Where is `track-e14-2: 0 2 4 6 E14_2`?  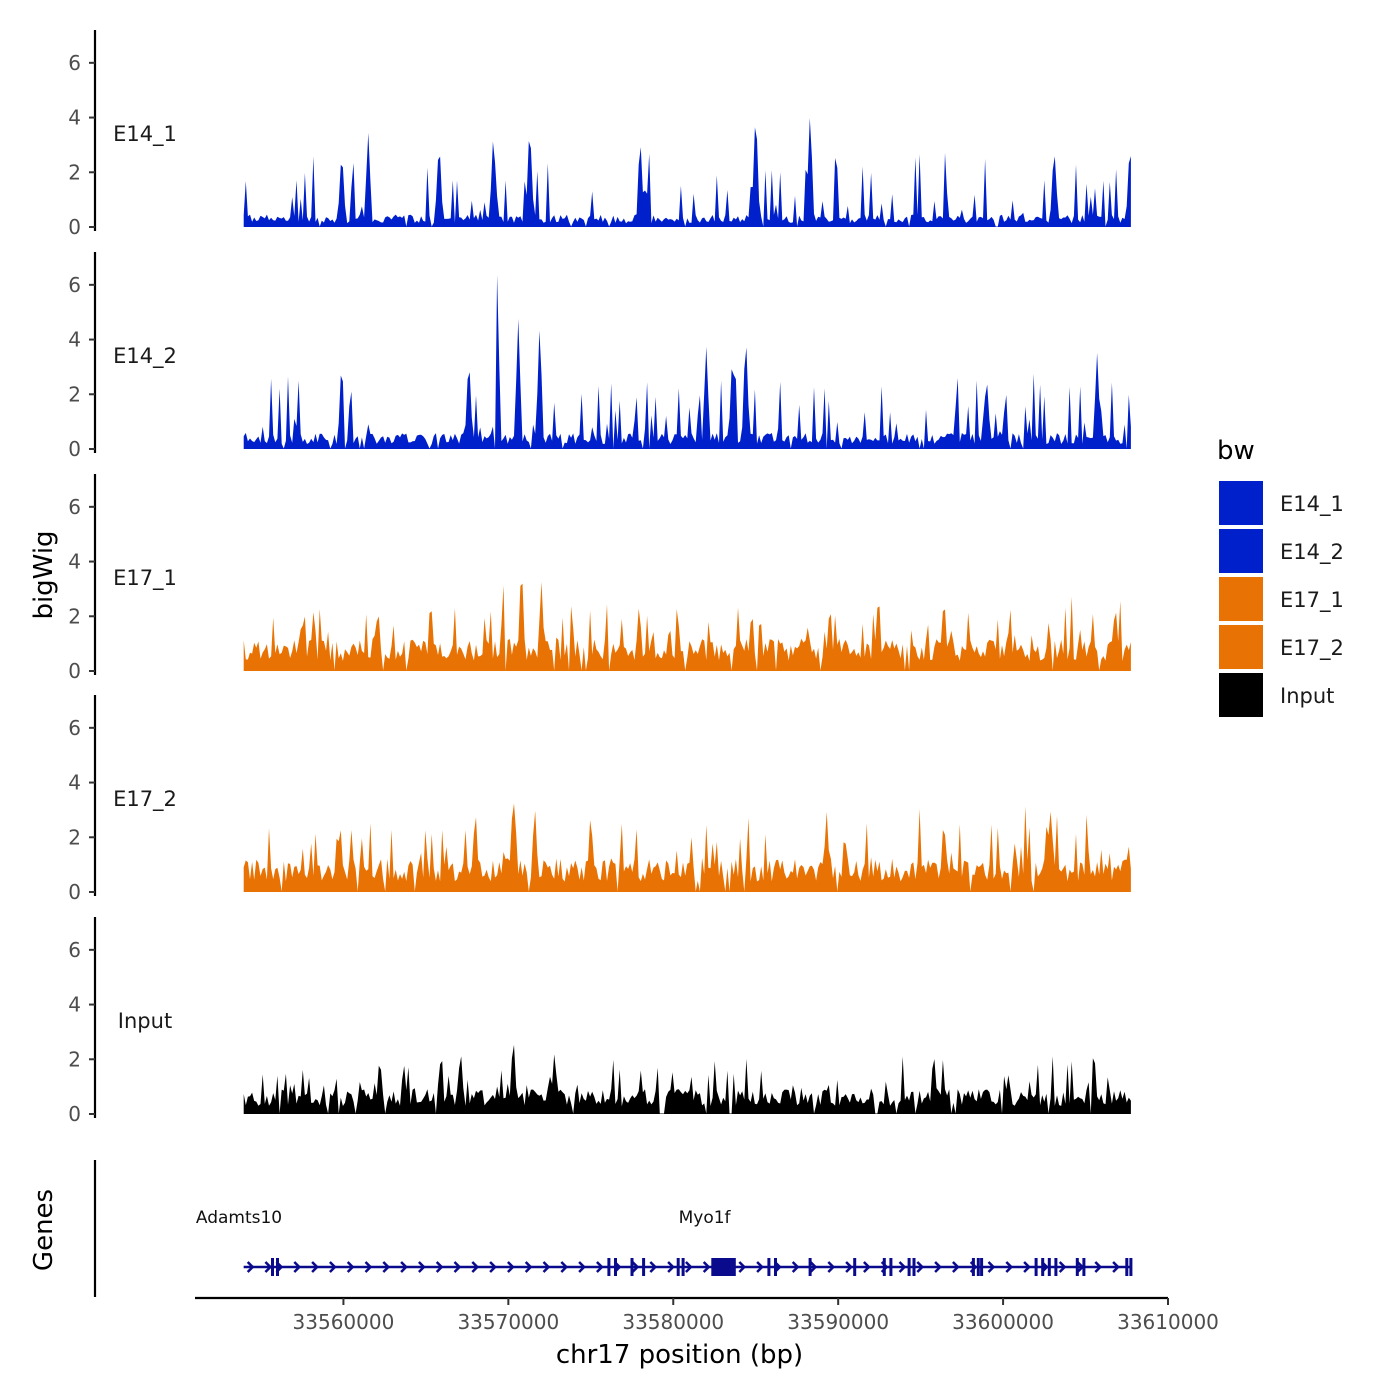 track-e14-2: 0 2 4 6 E14_2 is located at coordinates (599, 356).